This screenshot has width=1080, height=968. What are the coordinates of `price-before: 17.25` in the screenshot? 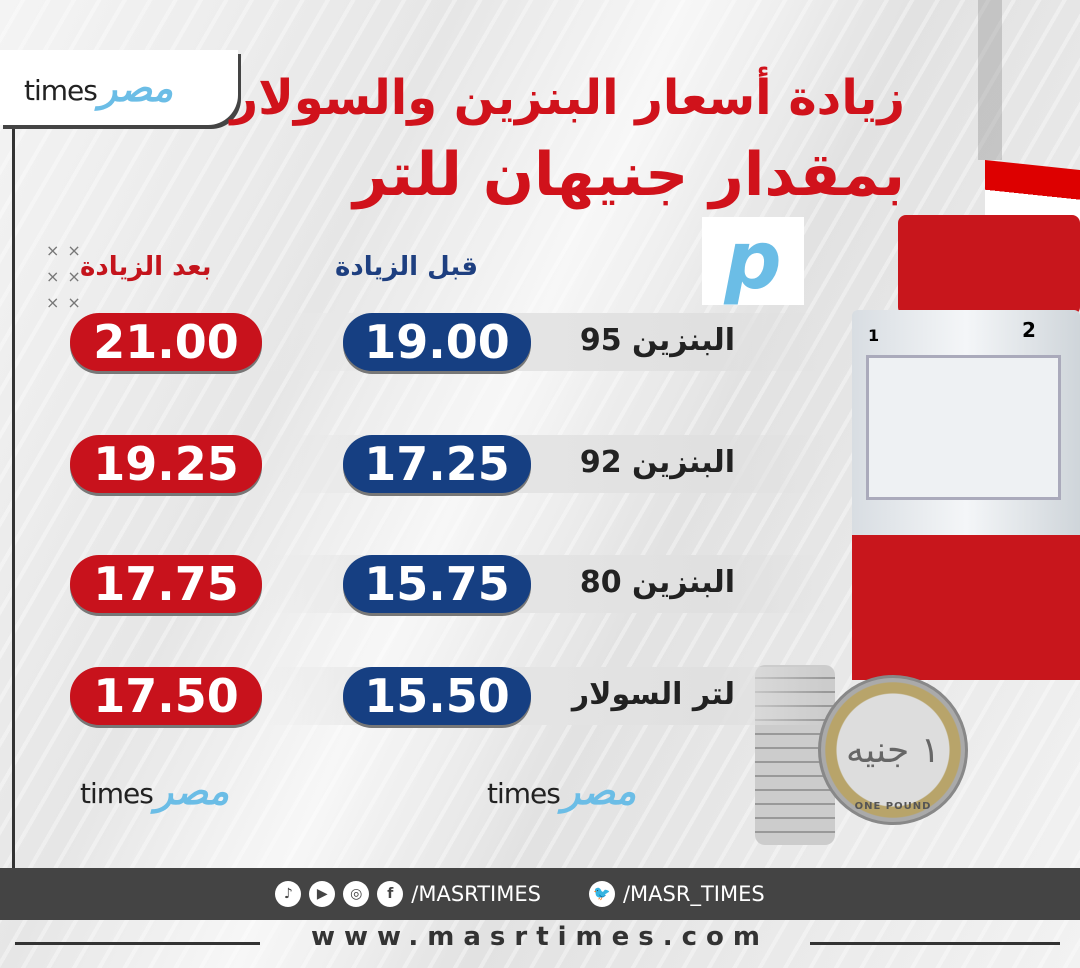 It's located at (437, 464).